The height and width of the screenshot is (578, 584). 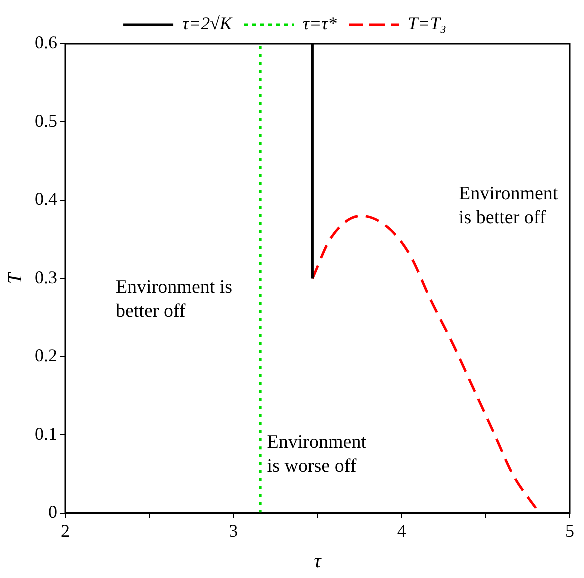 What do you see at coordinates (46, 120) in the screenshot?
I see `y-tick-label: 0.5` at bounding box center [46, 120].